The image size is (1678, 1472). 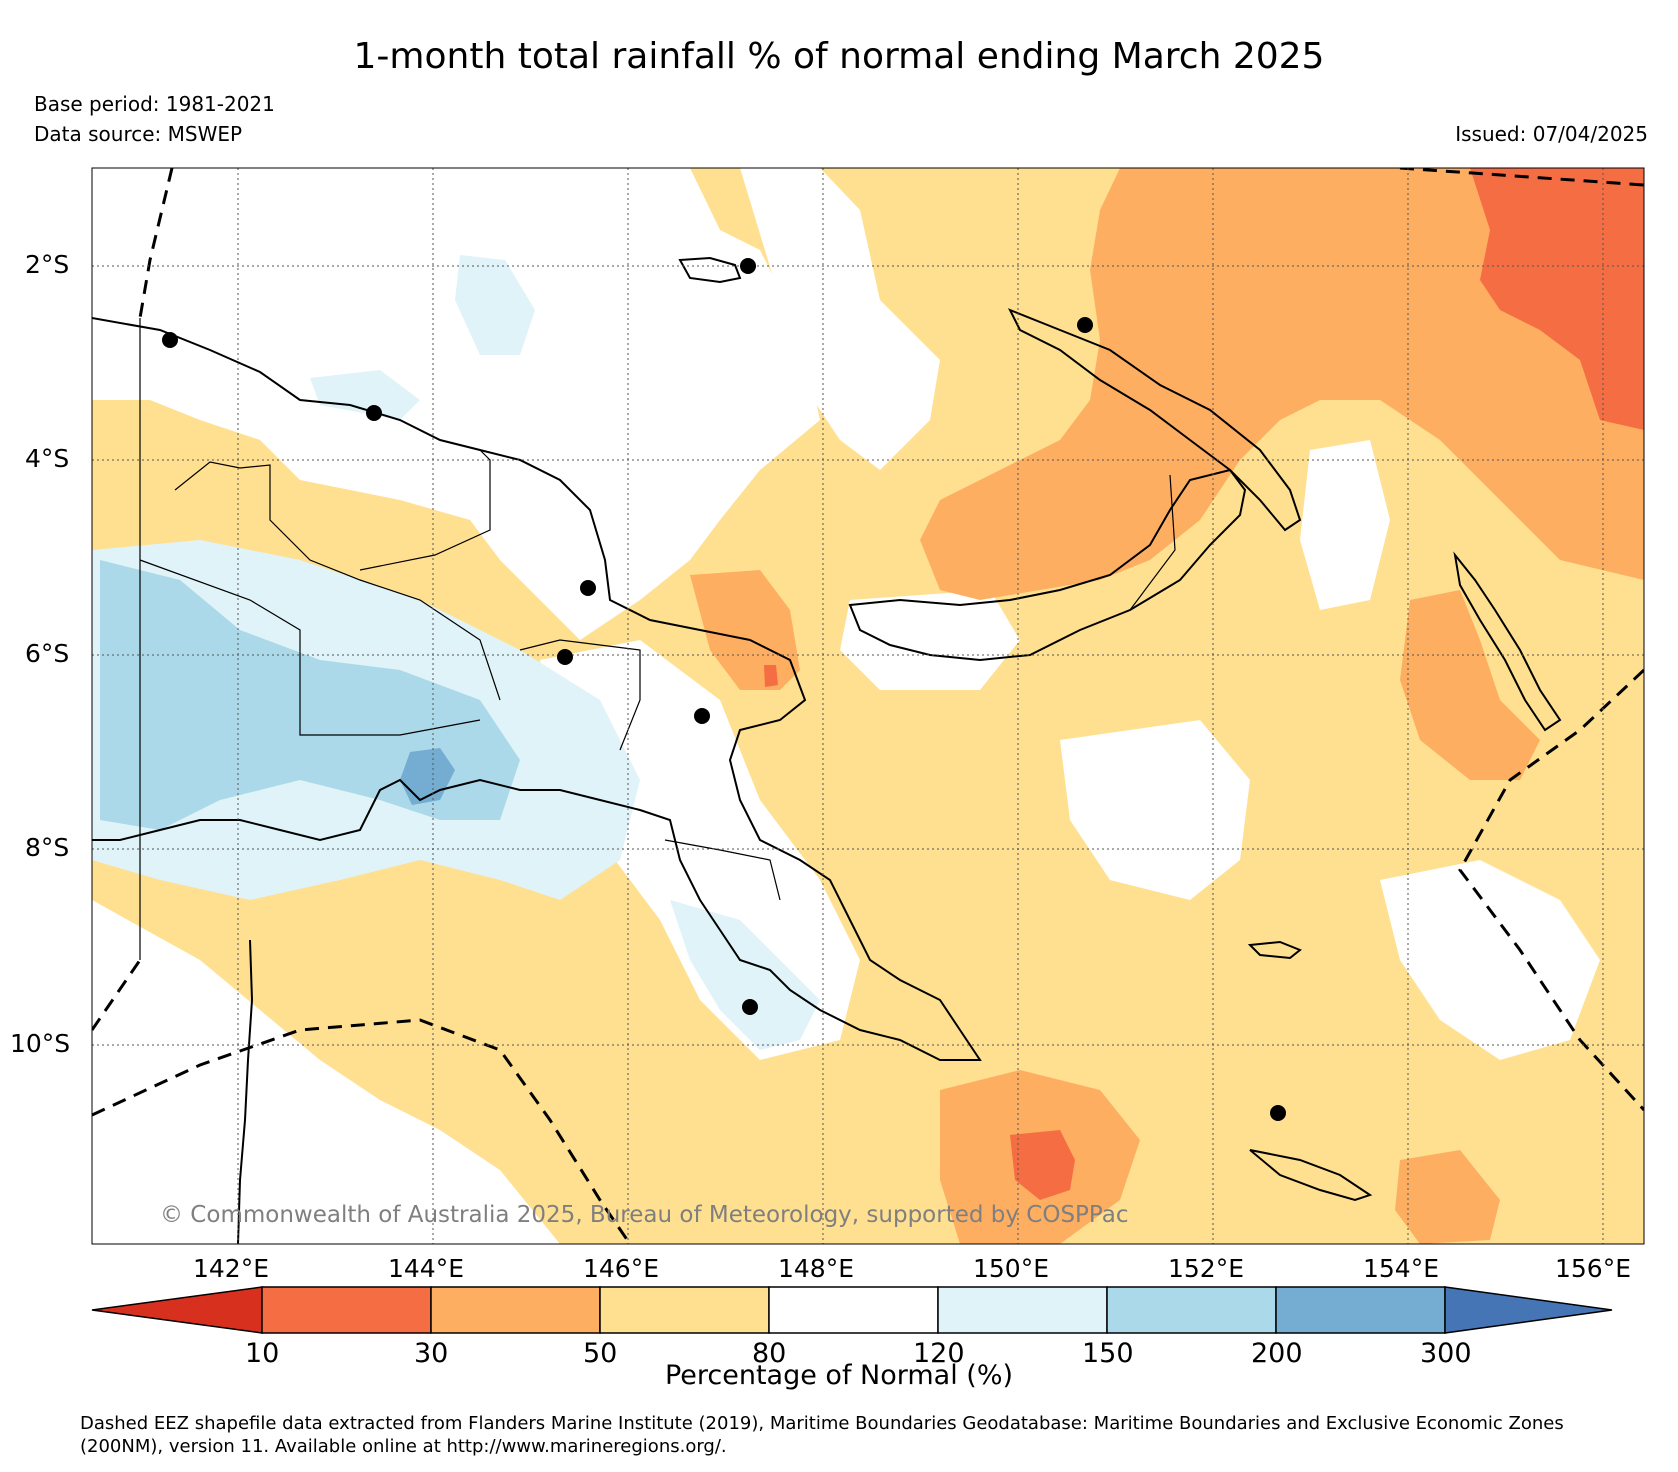 What do you see at coordinates (231, 1268) in the screenshot?
I see `lon-label-142e: 142°E` at bounding box center [231, 1268].